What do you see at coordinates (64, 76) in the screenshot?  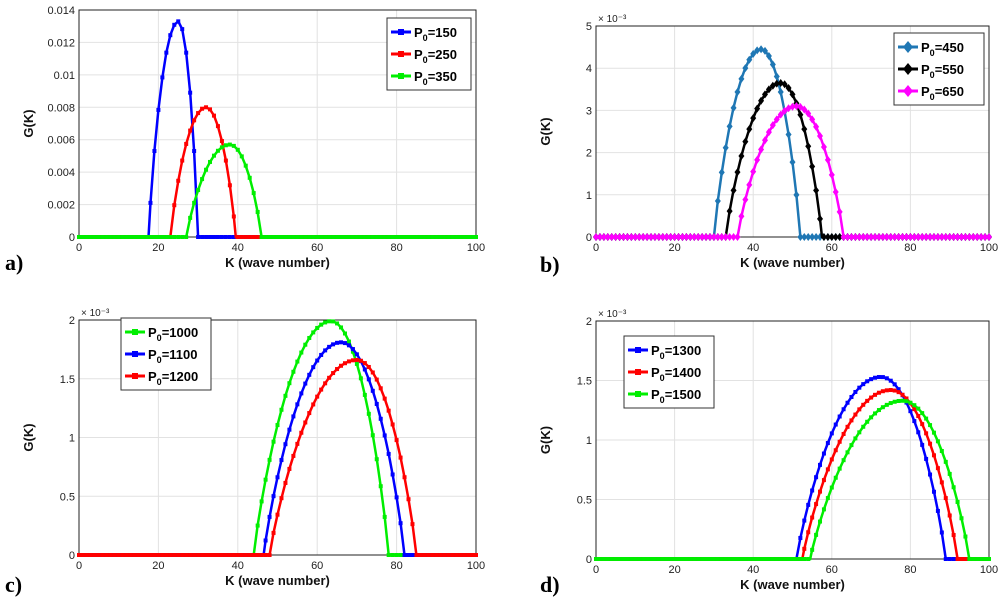 I see `y-tick-label: 0.01` at bounding box center [64, 76].